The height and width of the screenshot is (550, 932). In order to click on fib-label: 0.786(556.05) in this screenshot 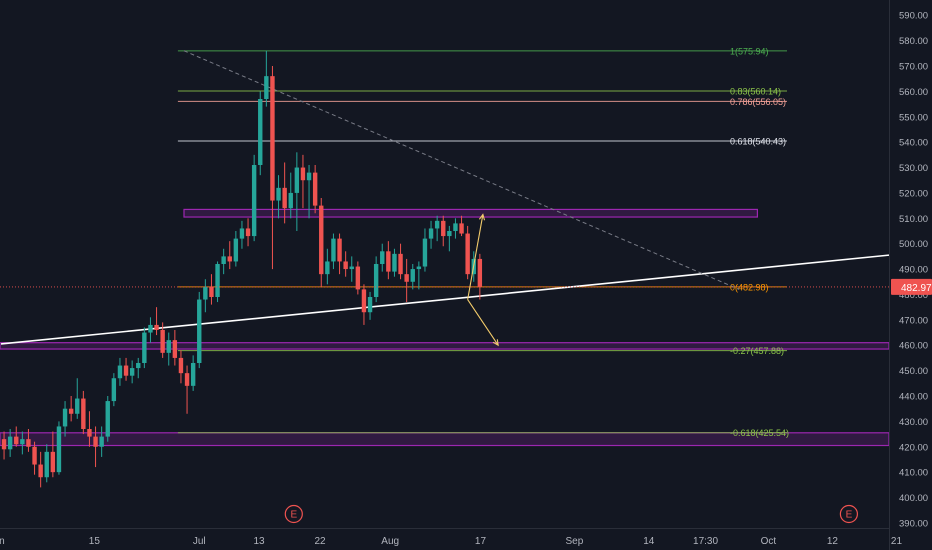, I will do `click(758, 102)`.